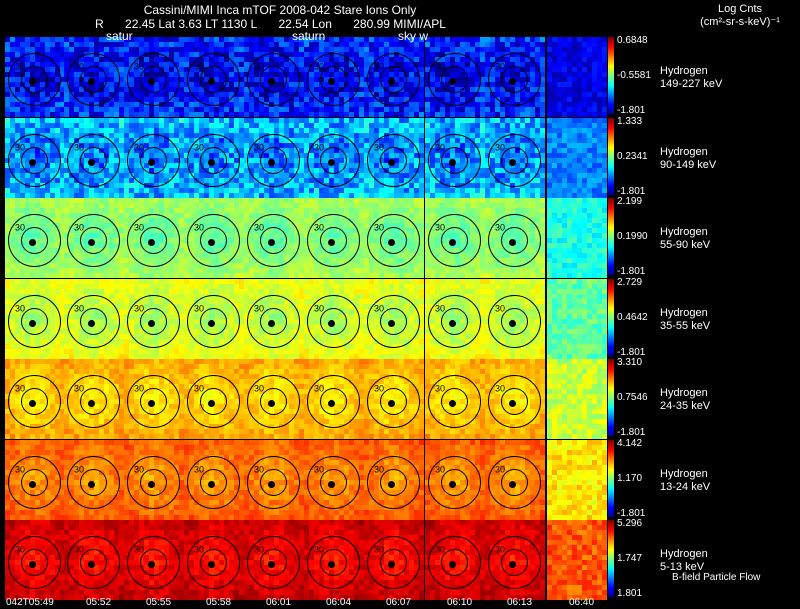  What do you see at coordinates (32, 81) in the screenshot?
I see `saturn-marker` at bounding box center [32, 81].